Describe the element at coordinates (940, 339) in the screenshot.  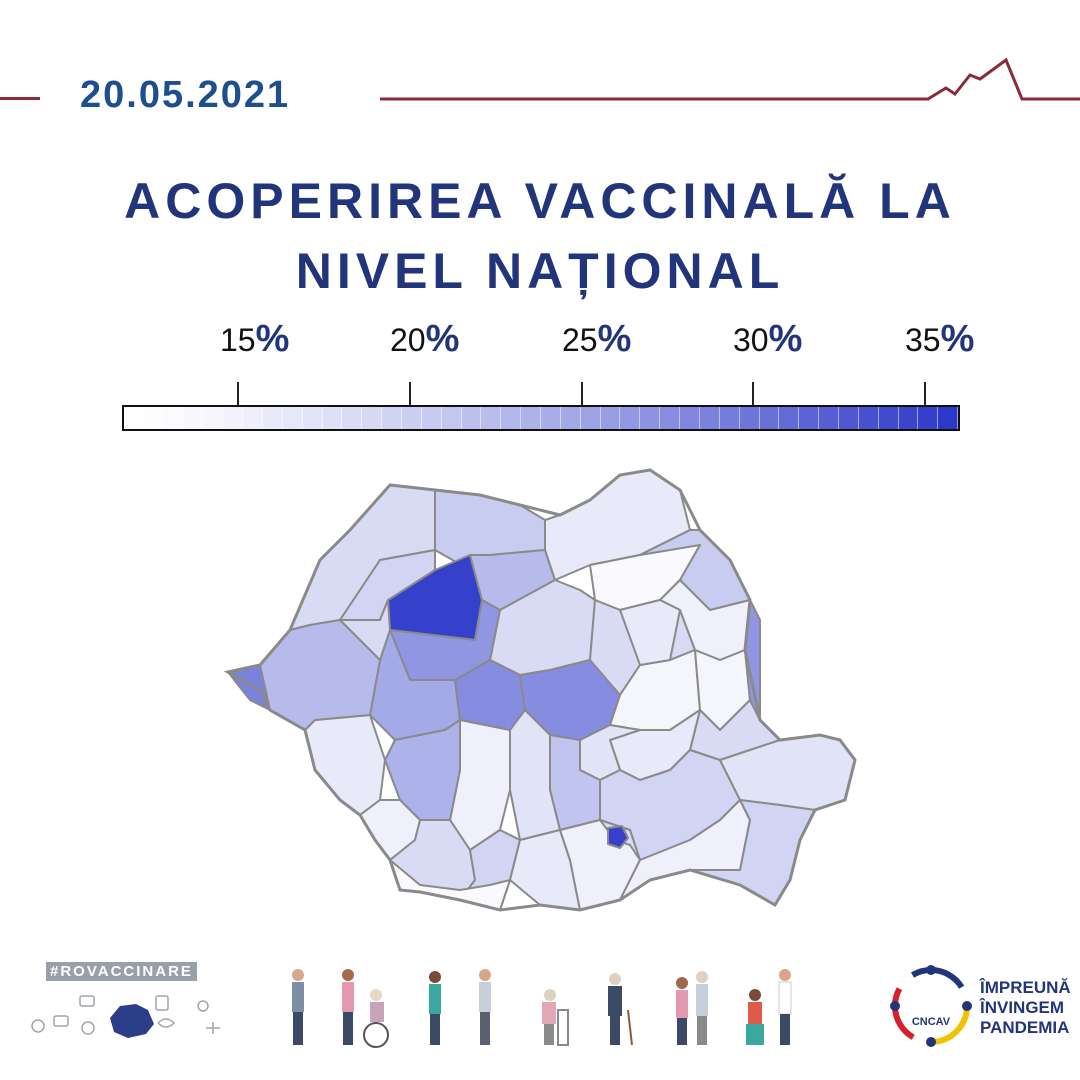
I see `legend-label-35: 35%` at that location.